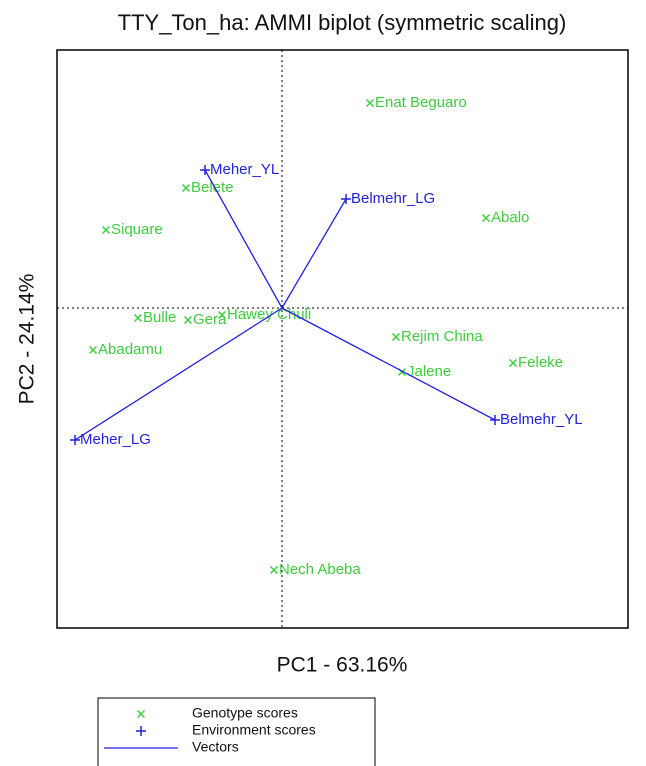  Describe the element at coordinates (159, 317) in the screenshot. I see `point-label: Bulle` at that location.